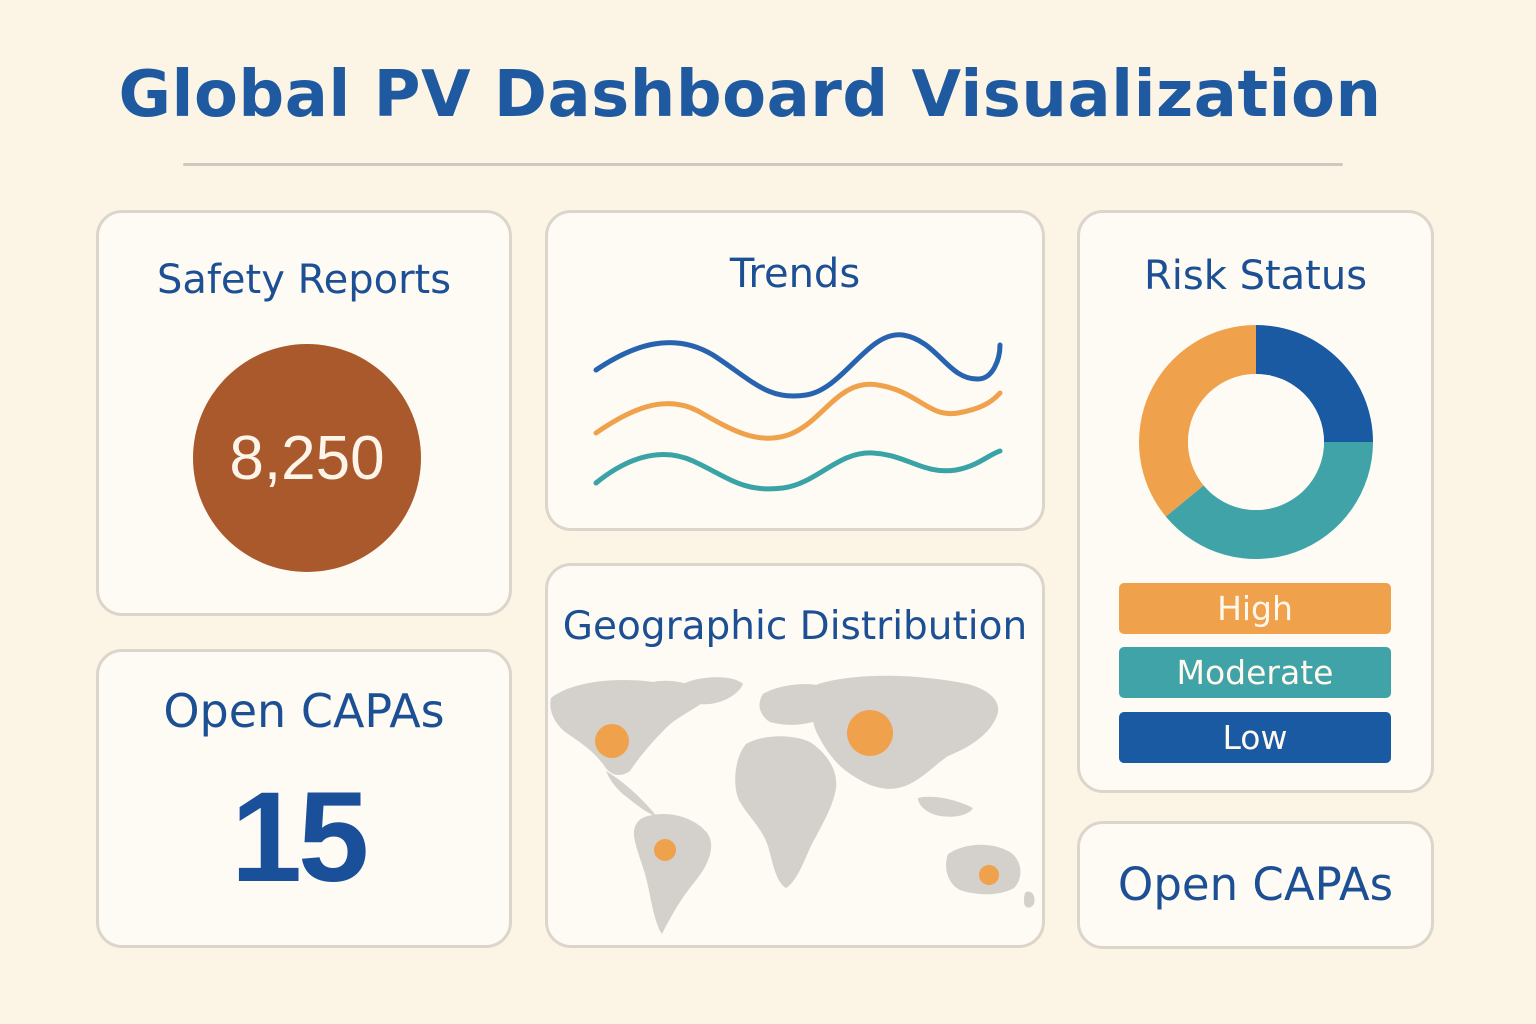  I want to click on donut-segment-moderate, so click(1269, 500).